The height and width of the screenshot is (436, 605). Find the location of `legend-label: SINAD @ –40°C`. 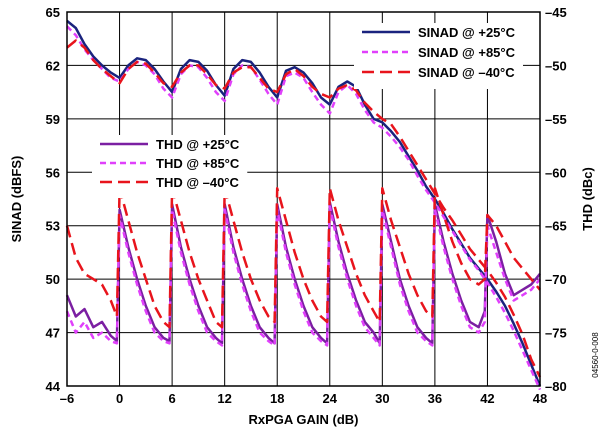

legend-label: SINAD @ –40°C is located at coordinates (466, 72).